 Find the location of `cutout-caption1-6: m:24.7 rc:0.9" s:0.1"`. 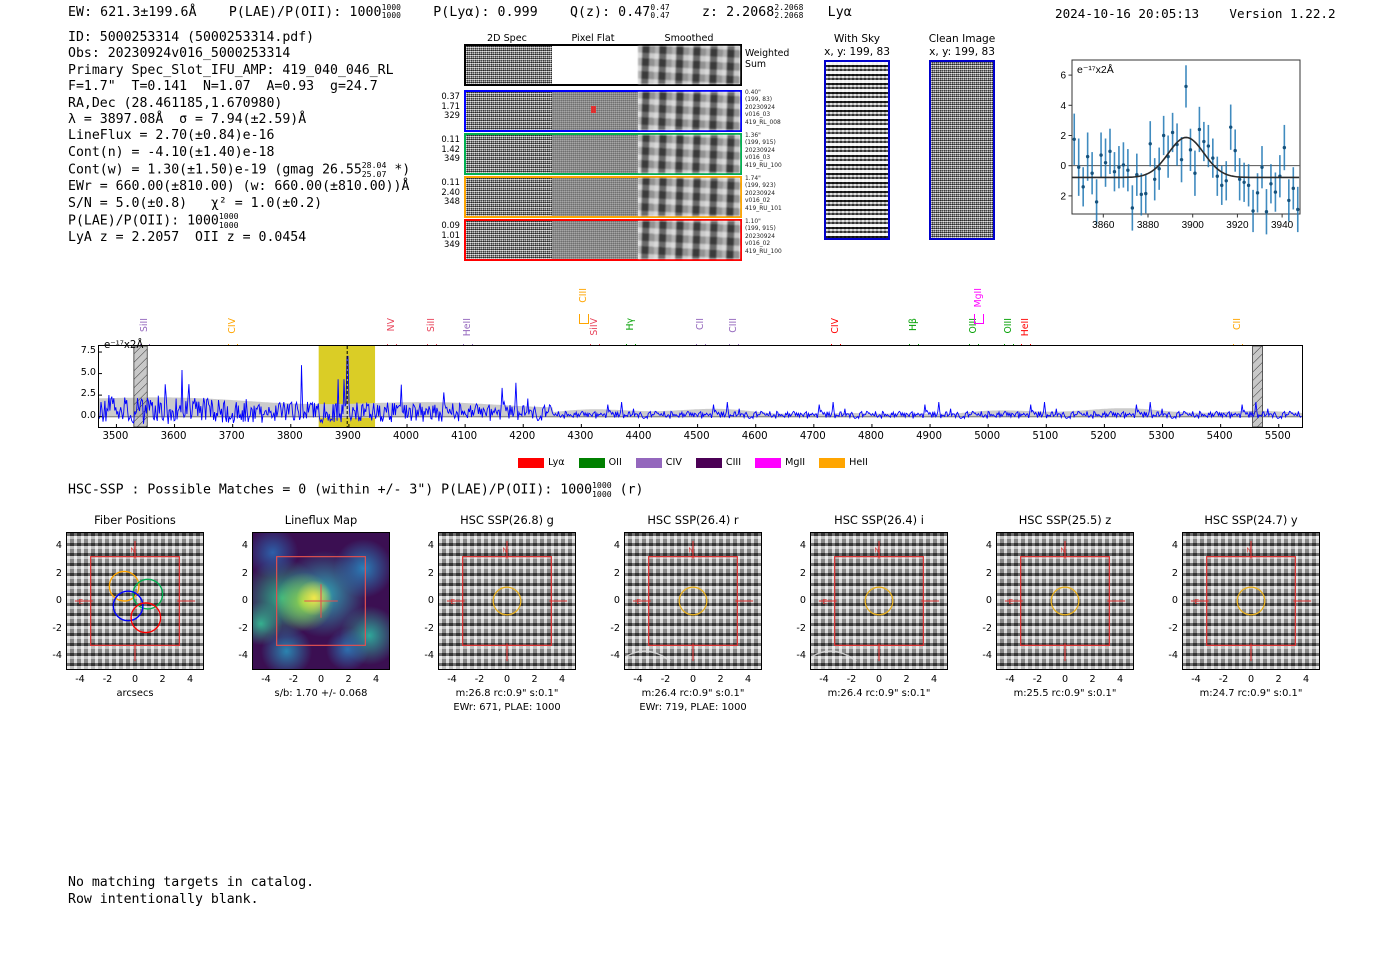

cutout-caption1-6: m:24.7 rc:0.9" s:0.1" is located at coordinates (1251, 693).